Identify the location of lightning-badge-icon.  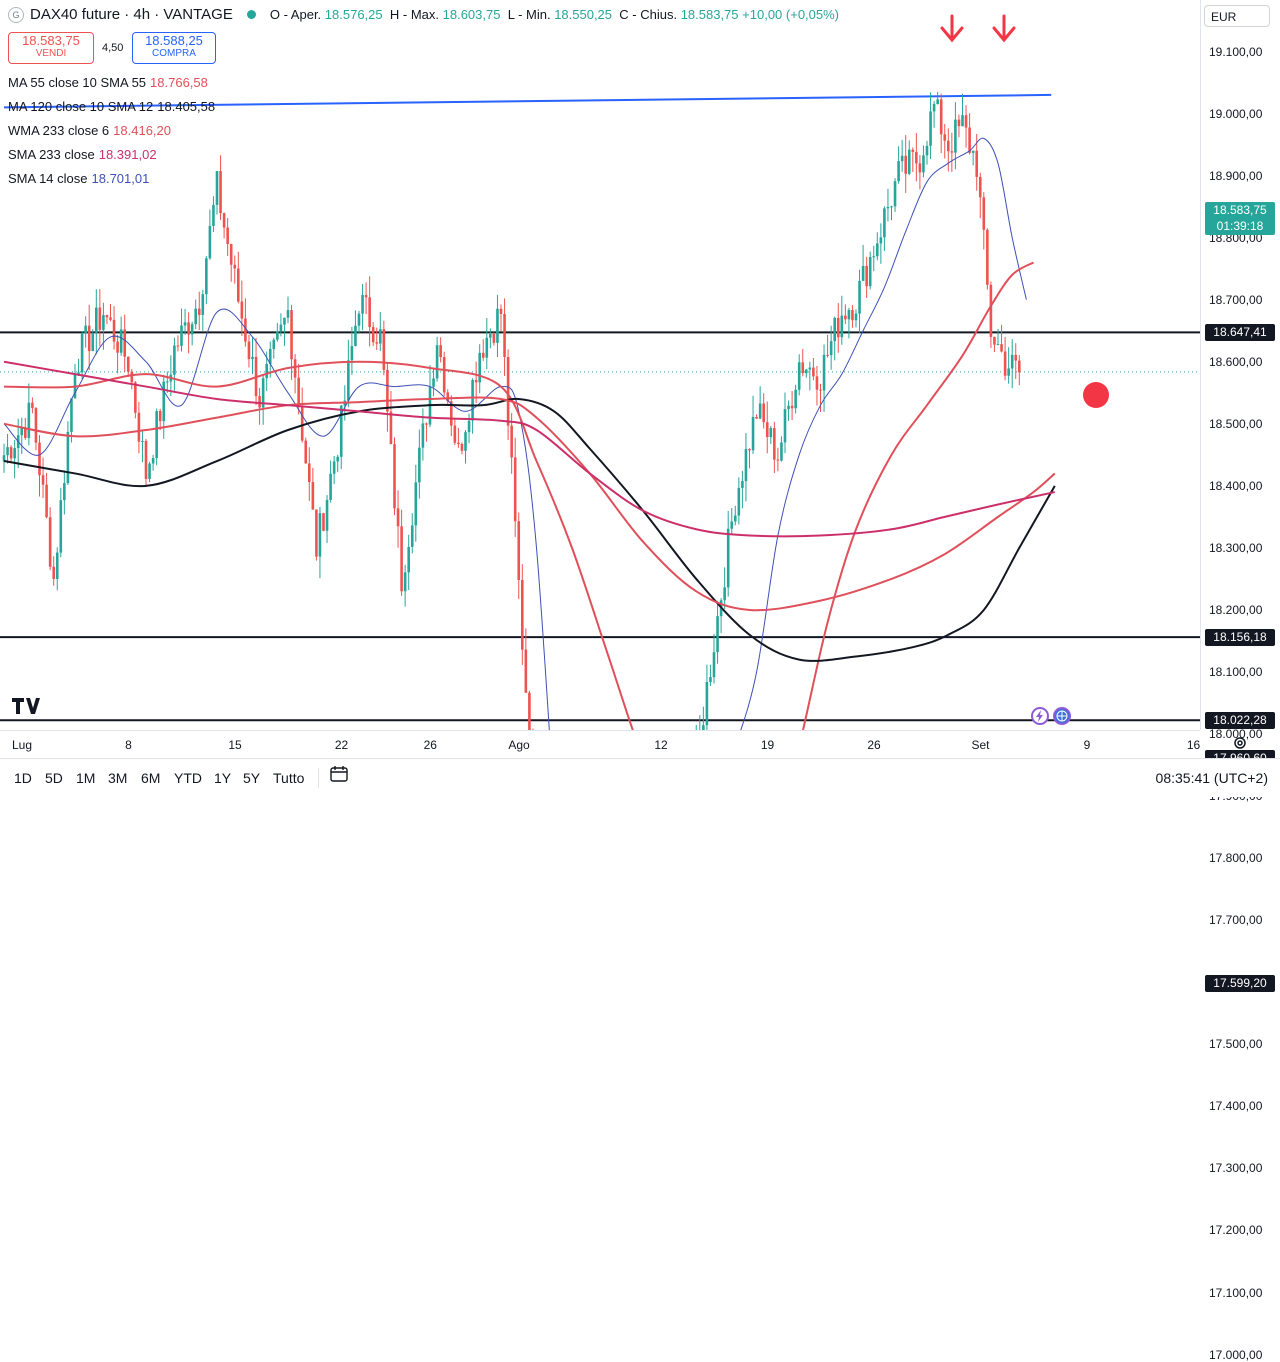
(1040, 716).